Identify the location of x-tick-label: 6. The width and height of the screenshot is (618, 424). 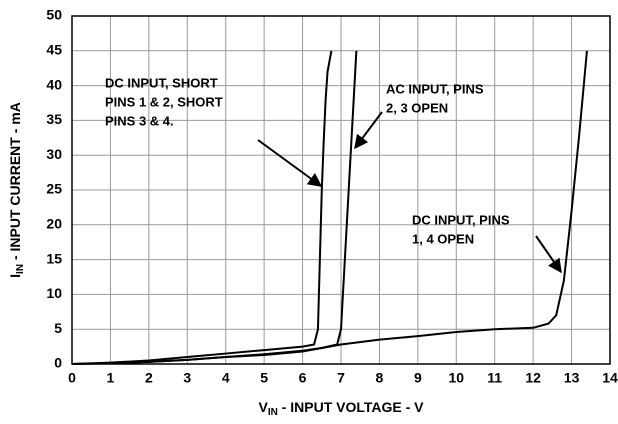
(303, 378).